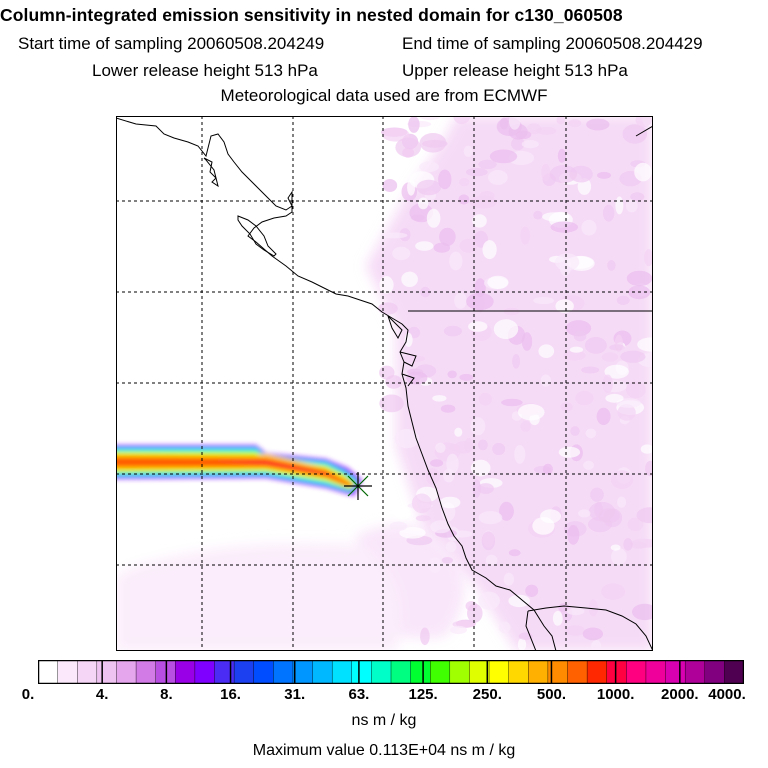 The image size is (768, 768). What do you see at coordinates (615, 694) in the screenshot?
I see `colorbar-tick-label: 1000.` at bounding box center [615, 694].